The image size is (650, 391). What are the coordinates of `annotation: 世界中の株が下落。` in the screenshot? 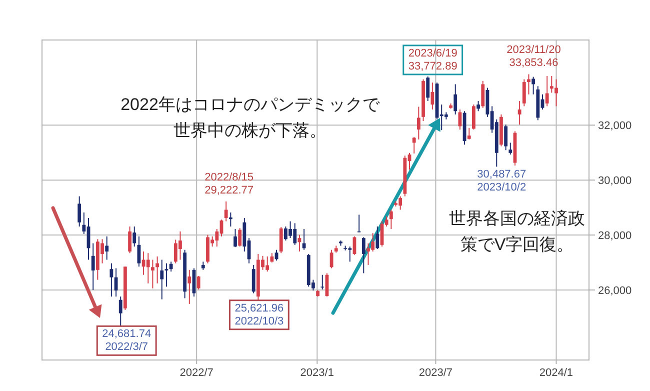 It's located at (250, 130).